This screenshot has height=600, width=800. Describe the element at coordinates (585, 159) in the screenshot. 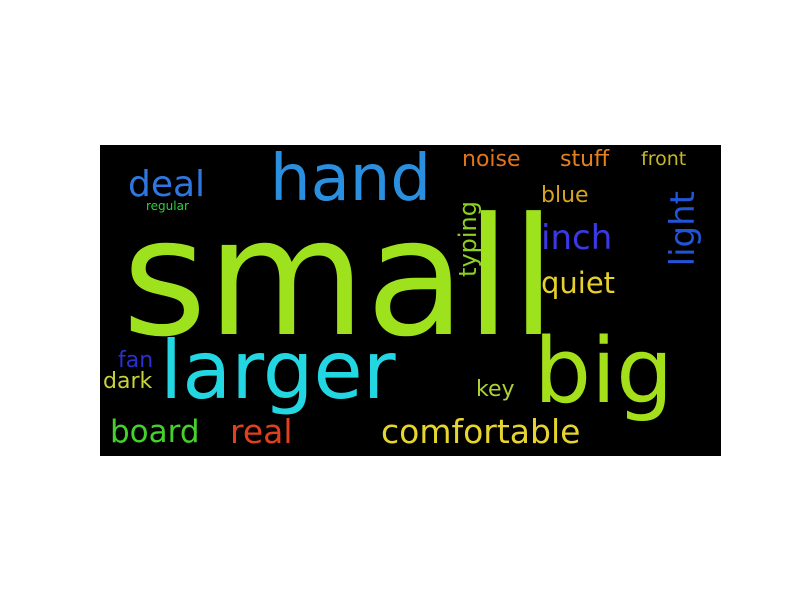

I see `word-stuff: stuff` at that location.